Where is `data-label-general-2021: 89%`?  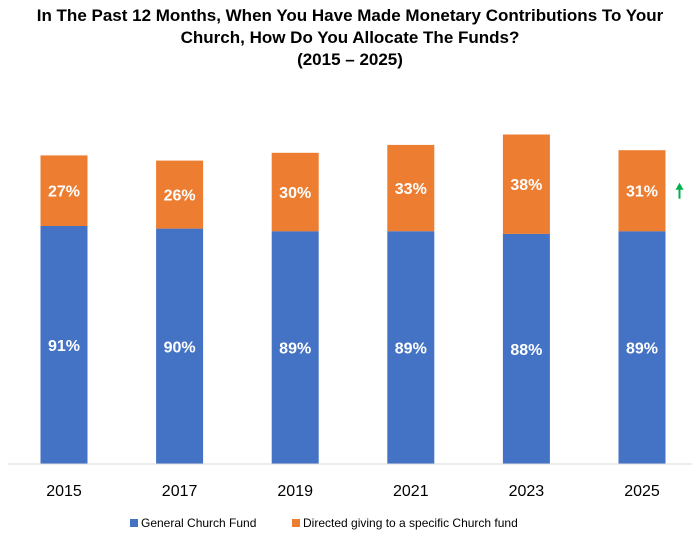 data-label-general-2021: 89% is located at coordinates (411, 349).